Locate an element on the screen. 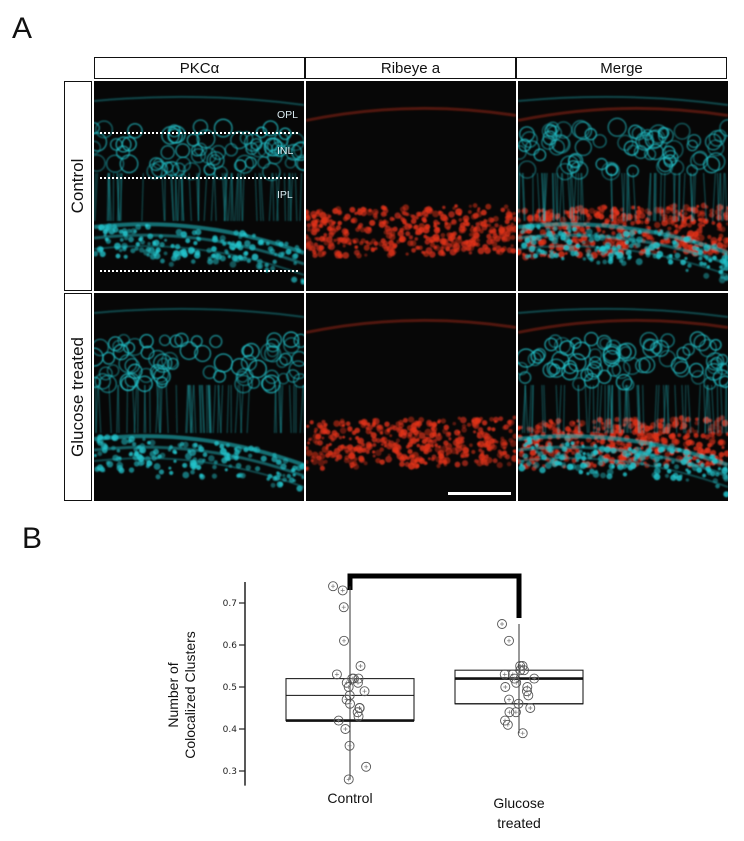 The height and width of the screenshot is (841, 744). inl-label: INL is located at coordinates (285, 151).